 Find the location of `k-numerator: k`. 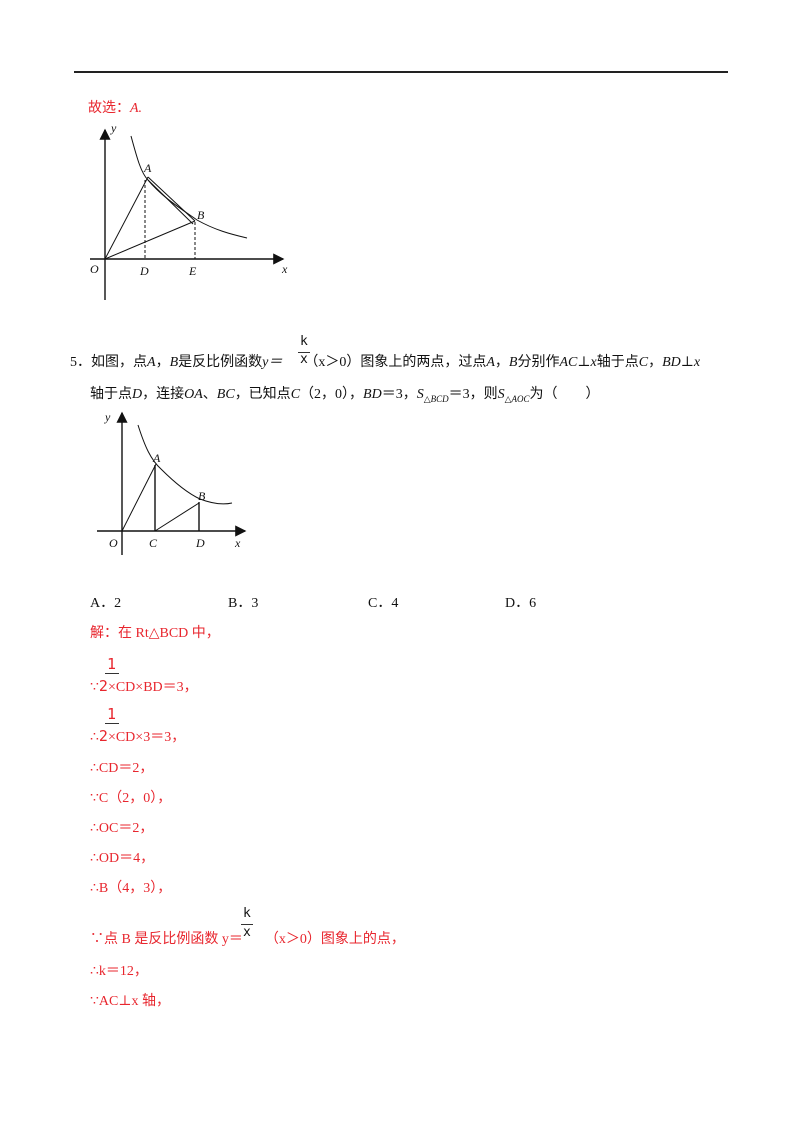

k-numerator: k is located at coordinates (247, 913).